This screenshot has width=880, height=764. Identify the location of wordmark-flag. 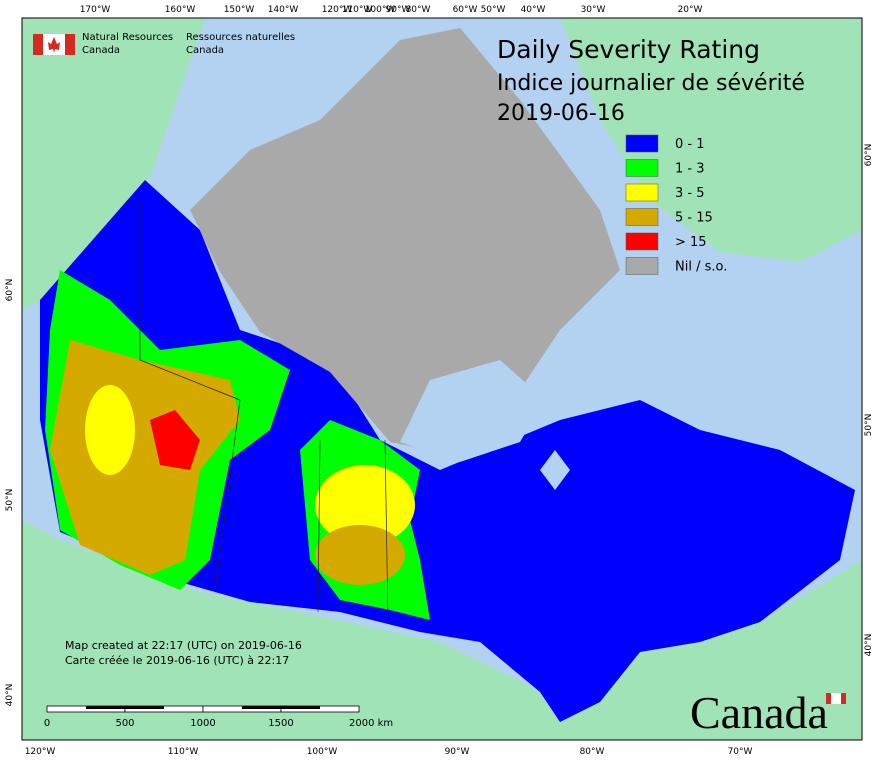
(836, 698).